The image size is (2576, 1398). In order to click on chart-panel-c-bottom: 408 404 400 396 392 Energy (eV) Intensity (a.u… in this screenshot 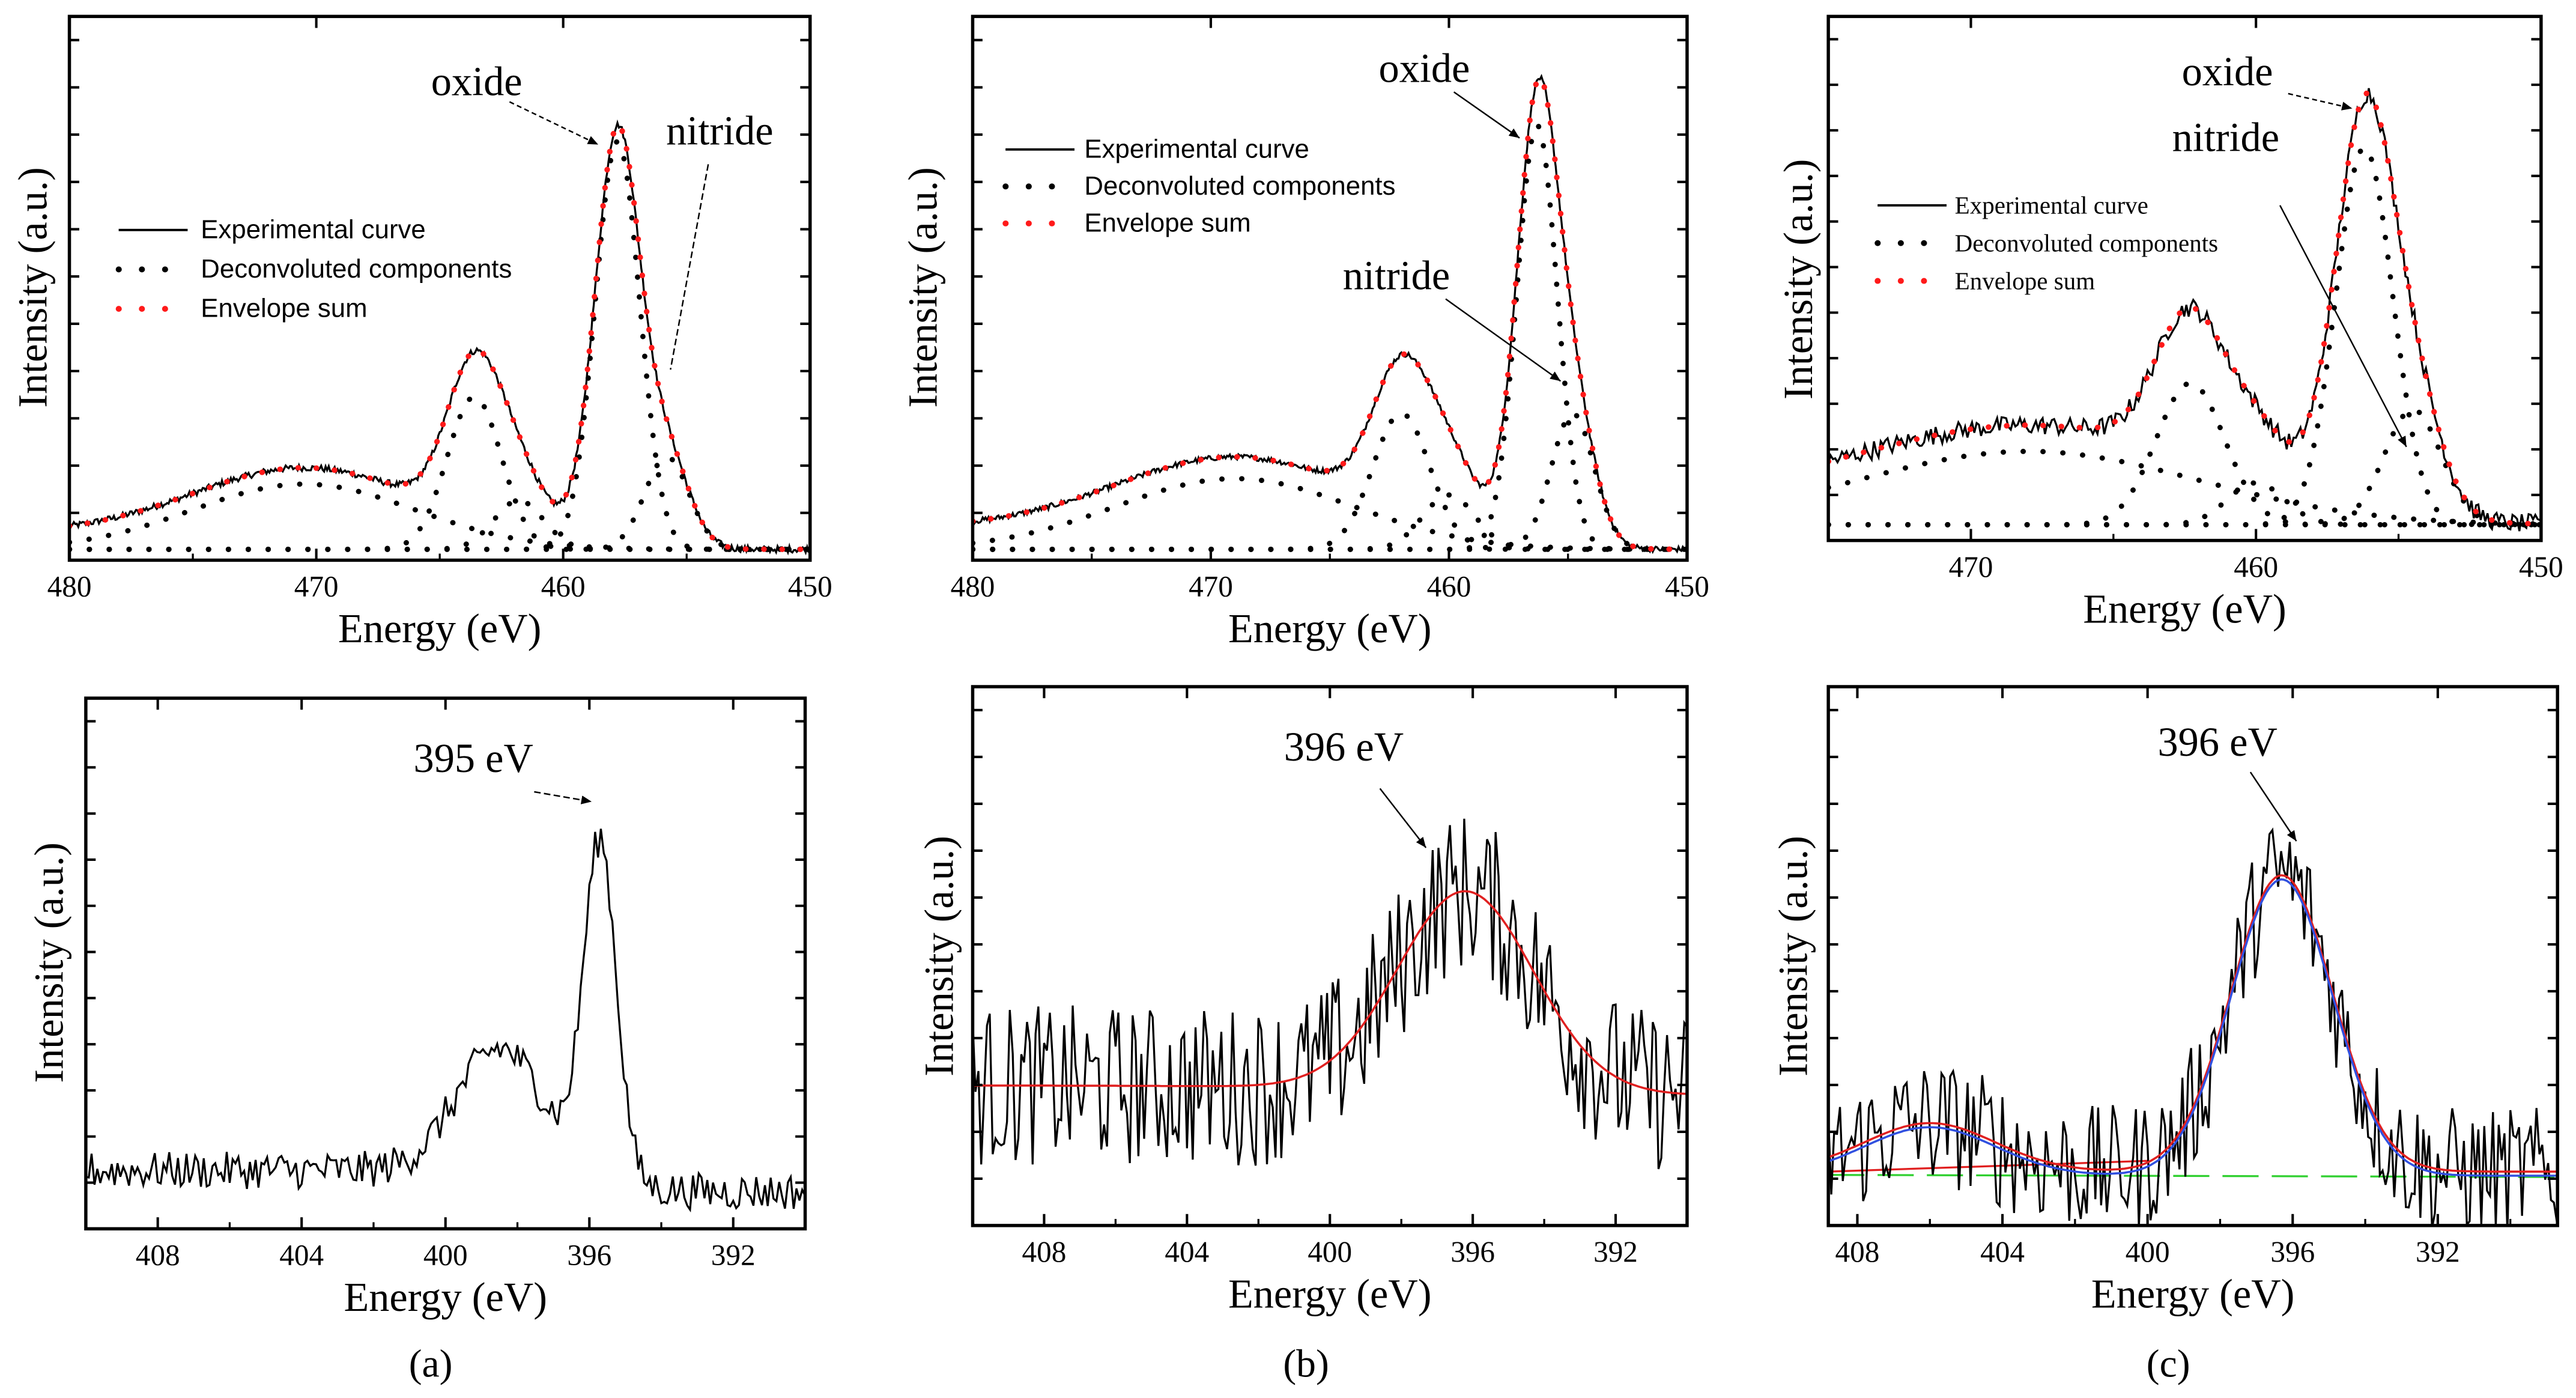, I will do `click(2165, 1001)`.